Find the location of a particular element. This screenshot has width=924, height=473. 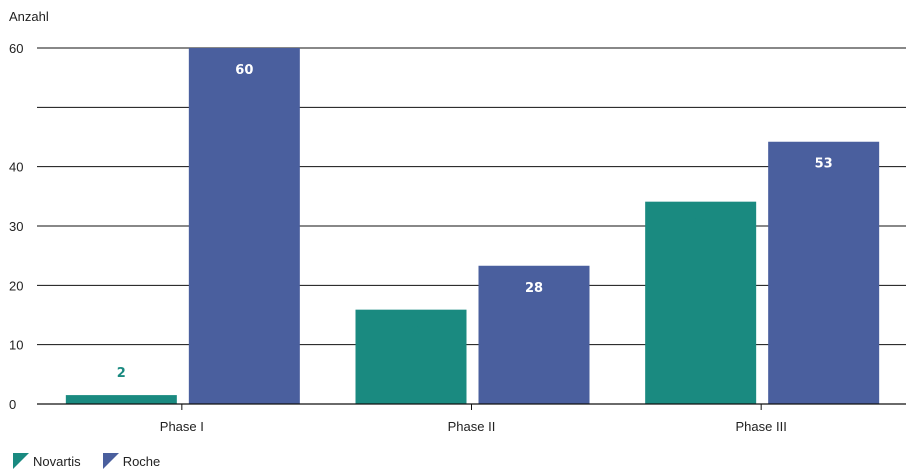

x-tick-label-0: Phase I is located at coordinates (182, 426).